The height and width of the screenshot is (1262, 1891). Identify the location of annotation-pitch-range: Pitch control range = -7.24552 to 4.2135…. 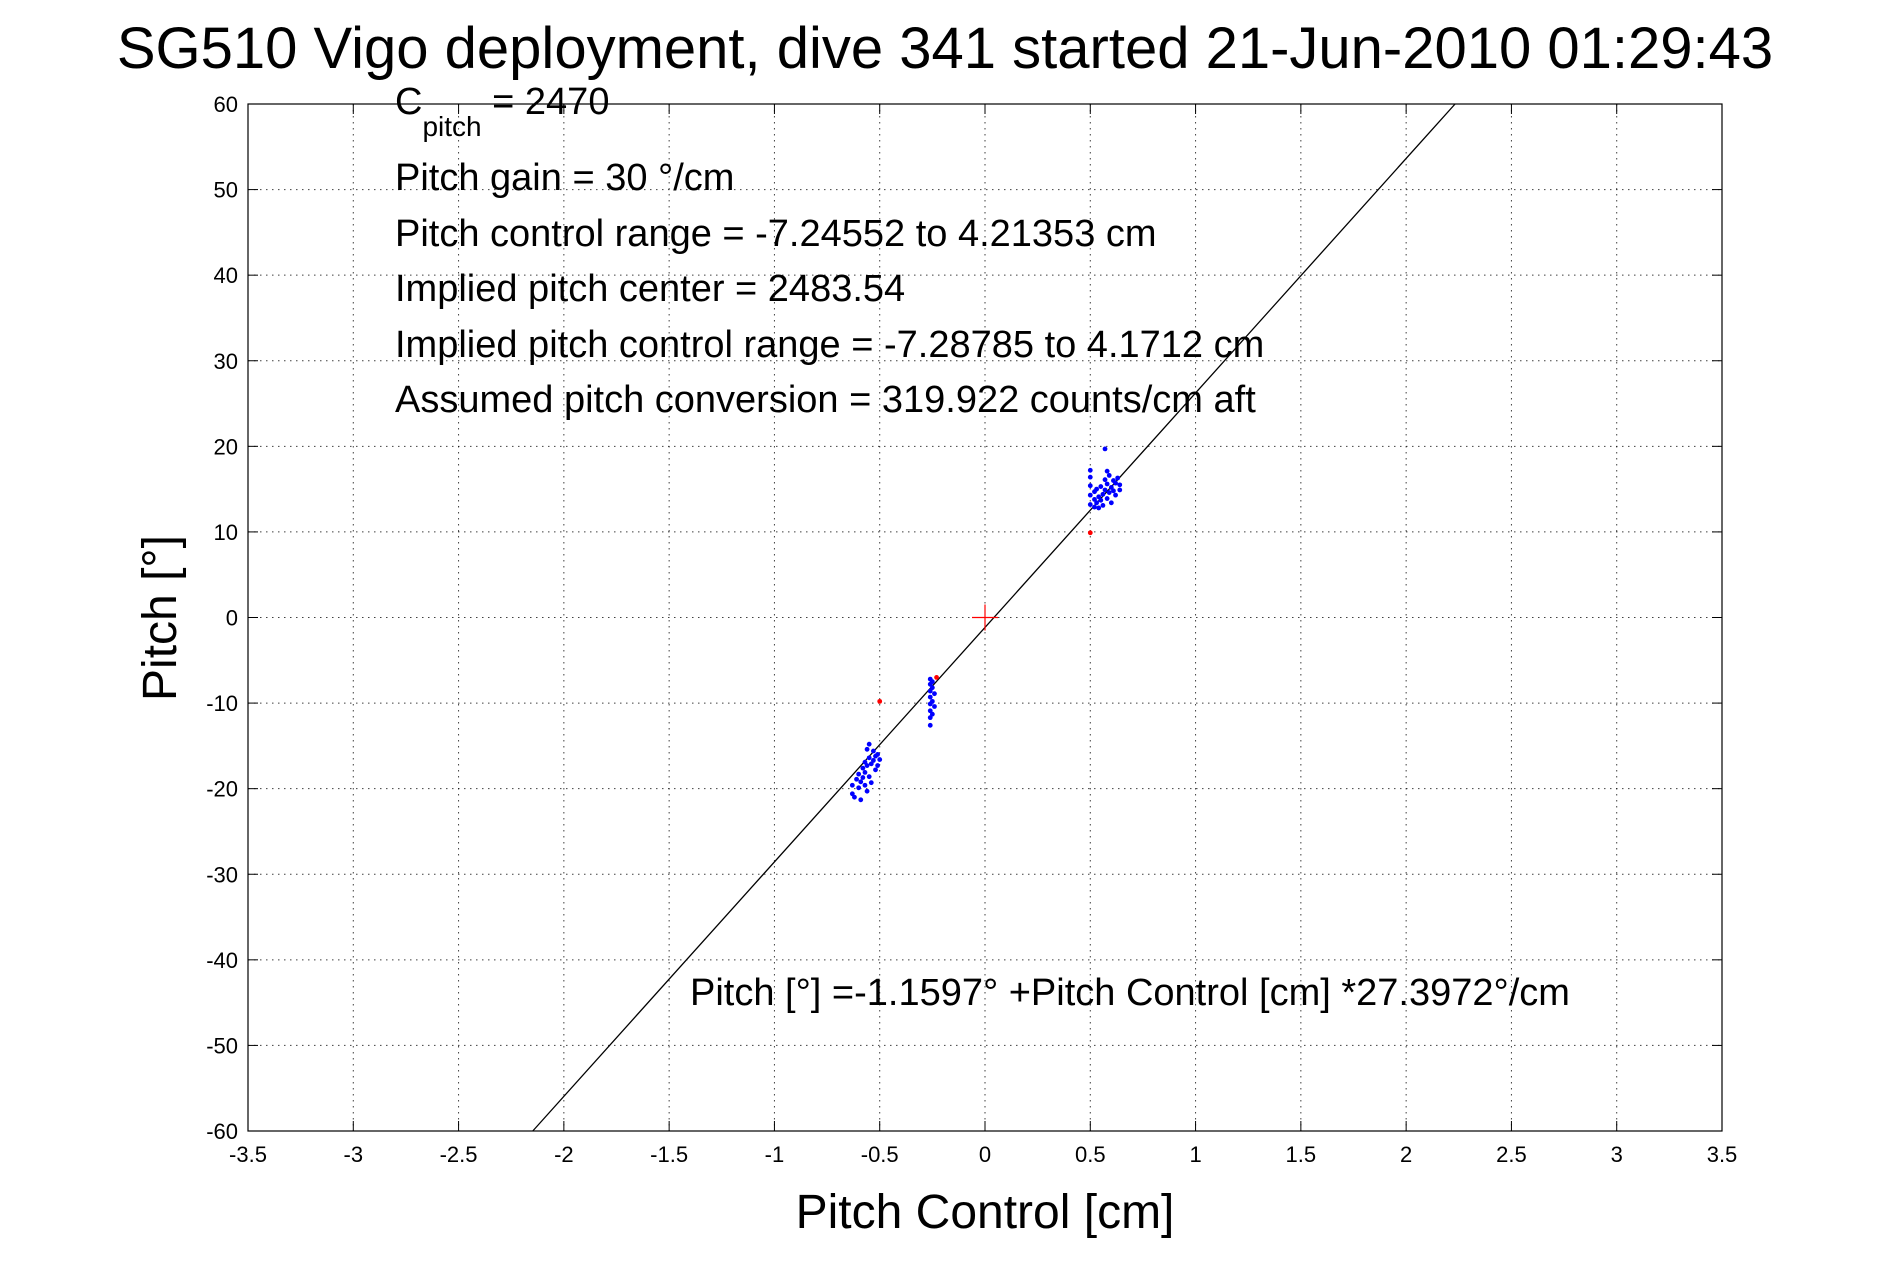
(776, 234).